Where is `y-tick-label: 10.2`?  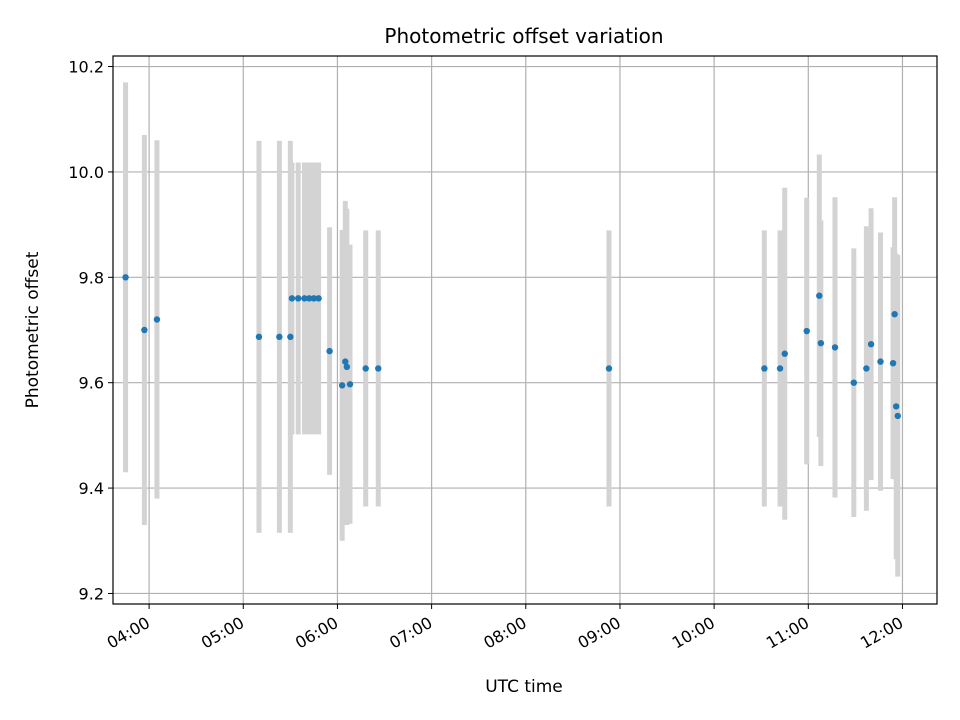 y-tick-label: 10.2 is located at coordinates (86, 67).